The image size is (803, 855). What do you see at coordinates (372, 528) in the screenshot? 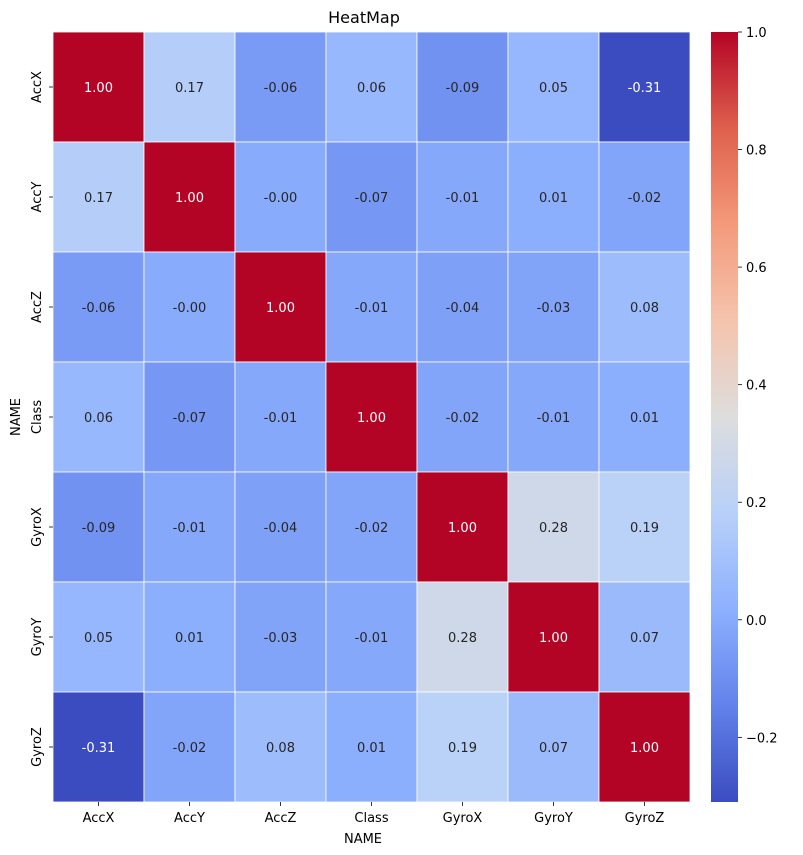
I see `heatmap-value-label-4-3: -0.02` at bounding box center [372, 528].